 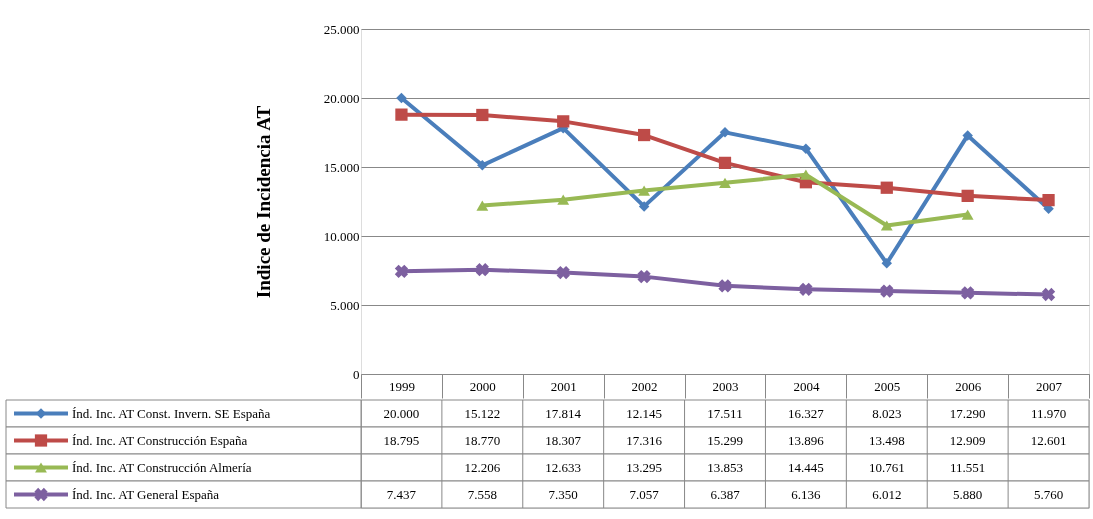 I want to click on x-tick-label: 2000, so click(x=482, y=386).